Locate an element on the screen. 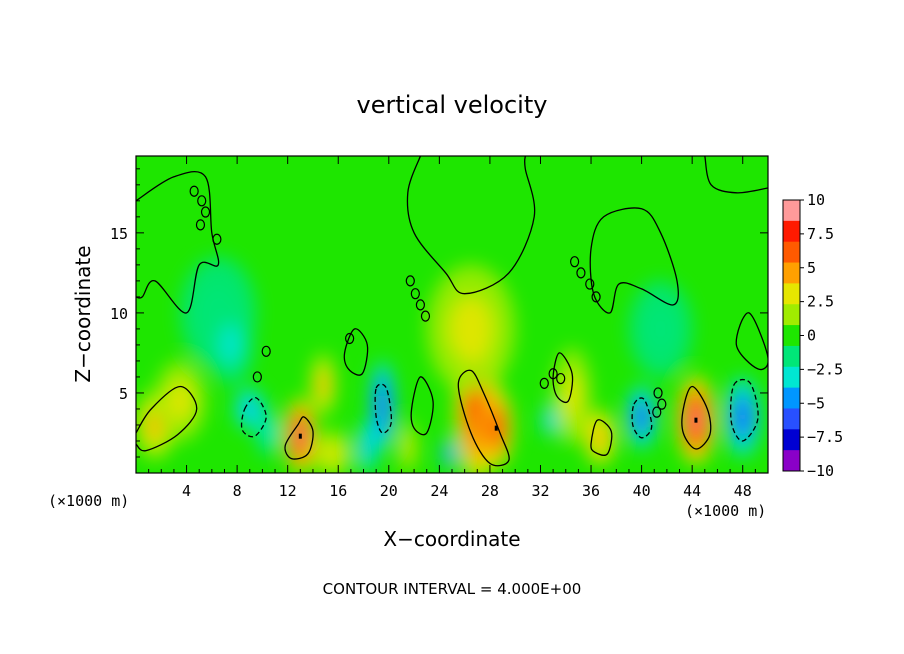  x-tick-label-32: 32 is located at coordinates (540, 491).